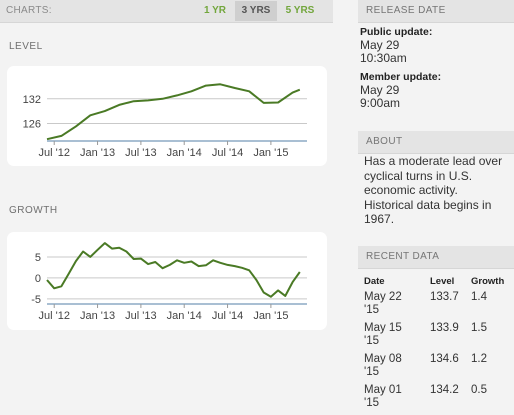  Describe the element at coordinates (383, 58) in the screenshot. I see `public-update-time: 10:30am` at that location.